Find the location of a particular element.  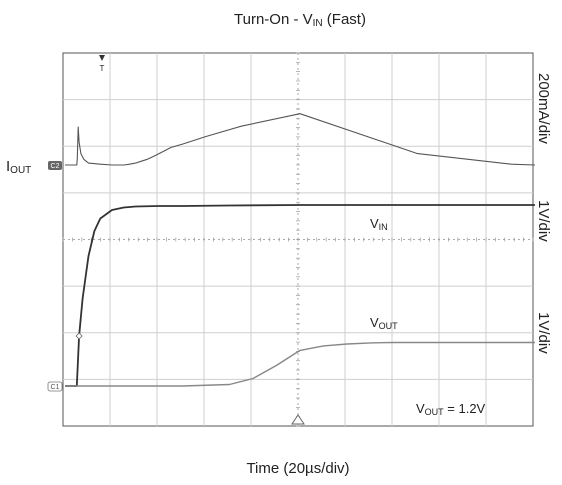

iout-label-main: I is located at coordinates (8, 166).